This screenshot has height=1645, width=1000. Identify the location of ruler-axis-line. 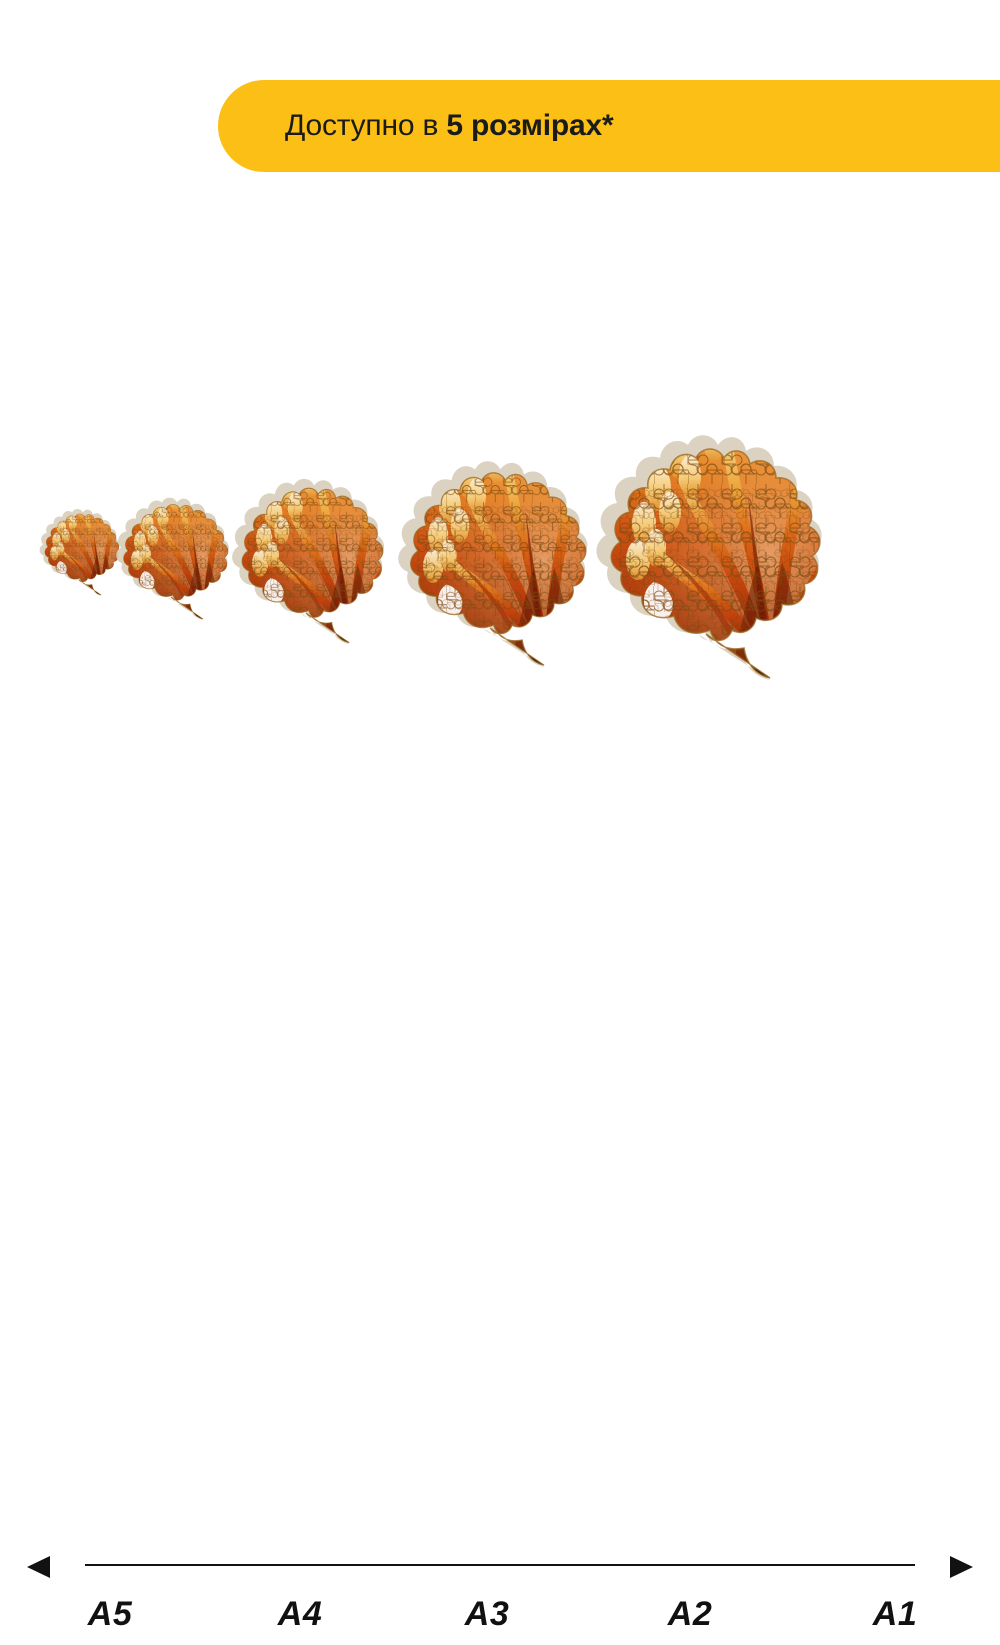
(500, 1565).